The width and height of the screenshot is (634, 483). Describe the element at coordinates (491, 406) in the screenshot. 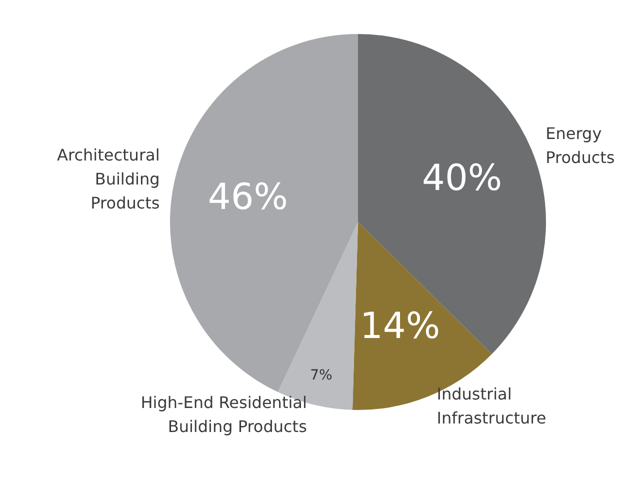

I see `slice-label: Industrial Infrastructure` at that location.